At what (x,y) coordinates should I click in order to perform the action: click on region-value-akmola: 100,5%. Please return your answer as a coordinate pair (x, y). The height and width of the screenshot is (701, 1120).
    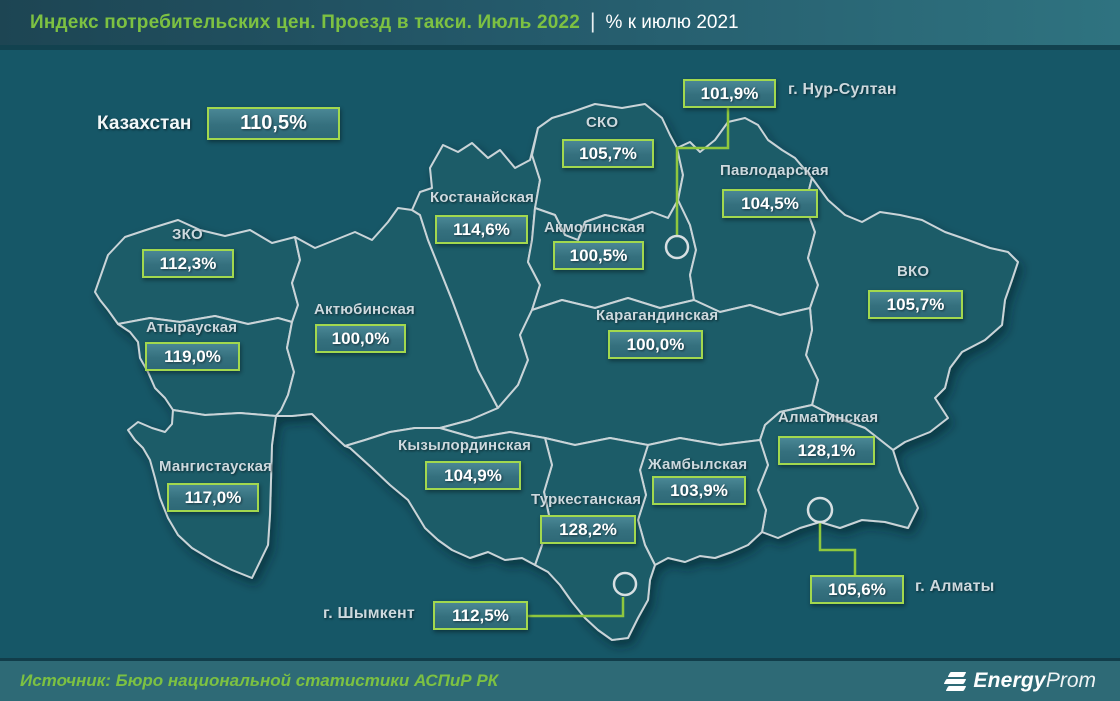
    Looking at the image, I should click on (598, 255).